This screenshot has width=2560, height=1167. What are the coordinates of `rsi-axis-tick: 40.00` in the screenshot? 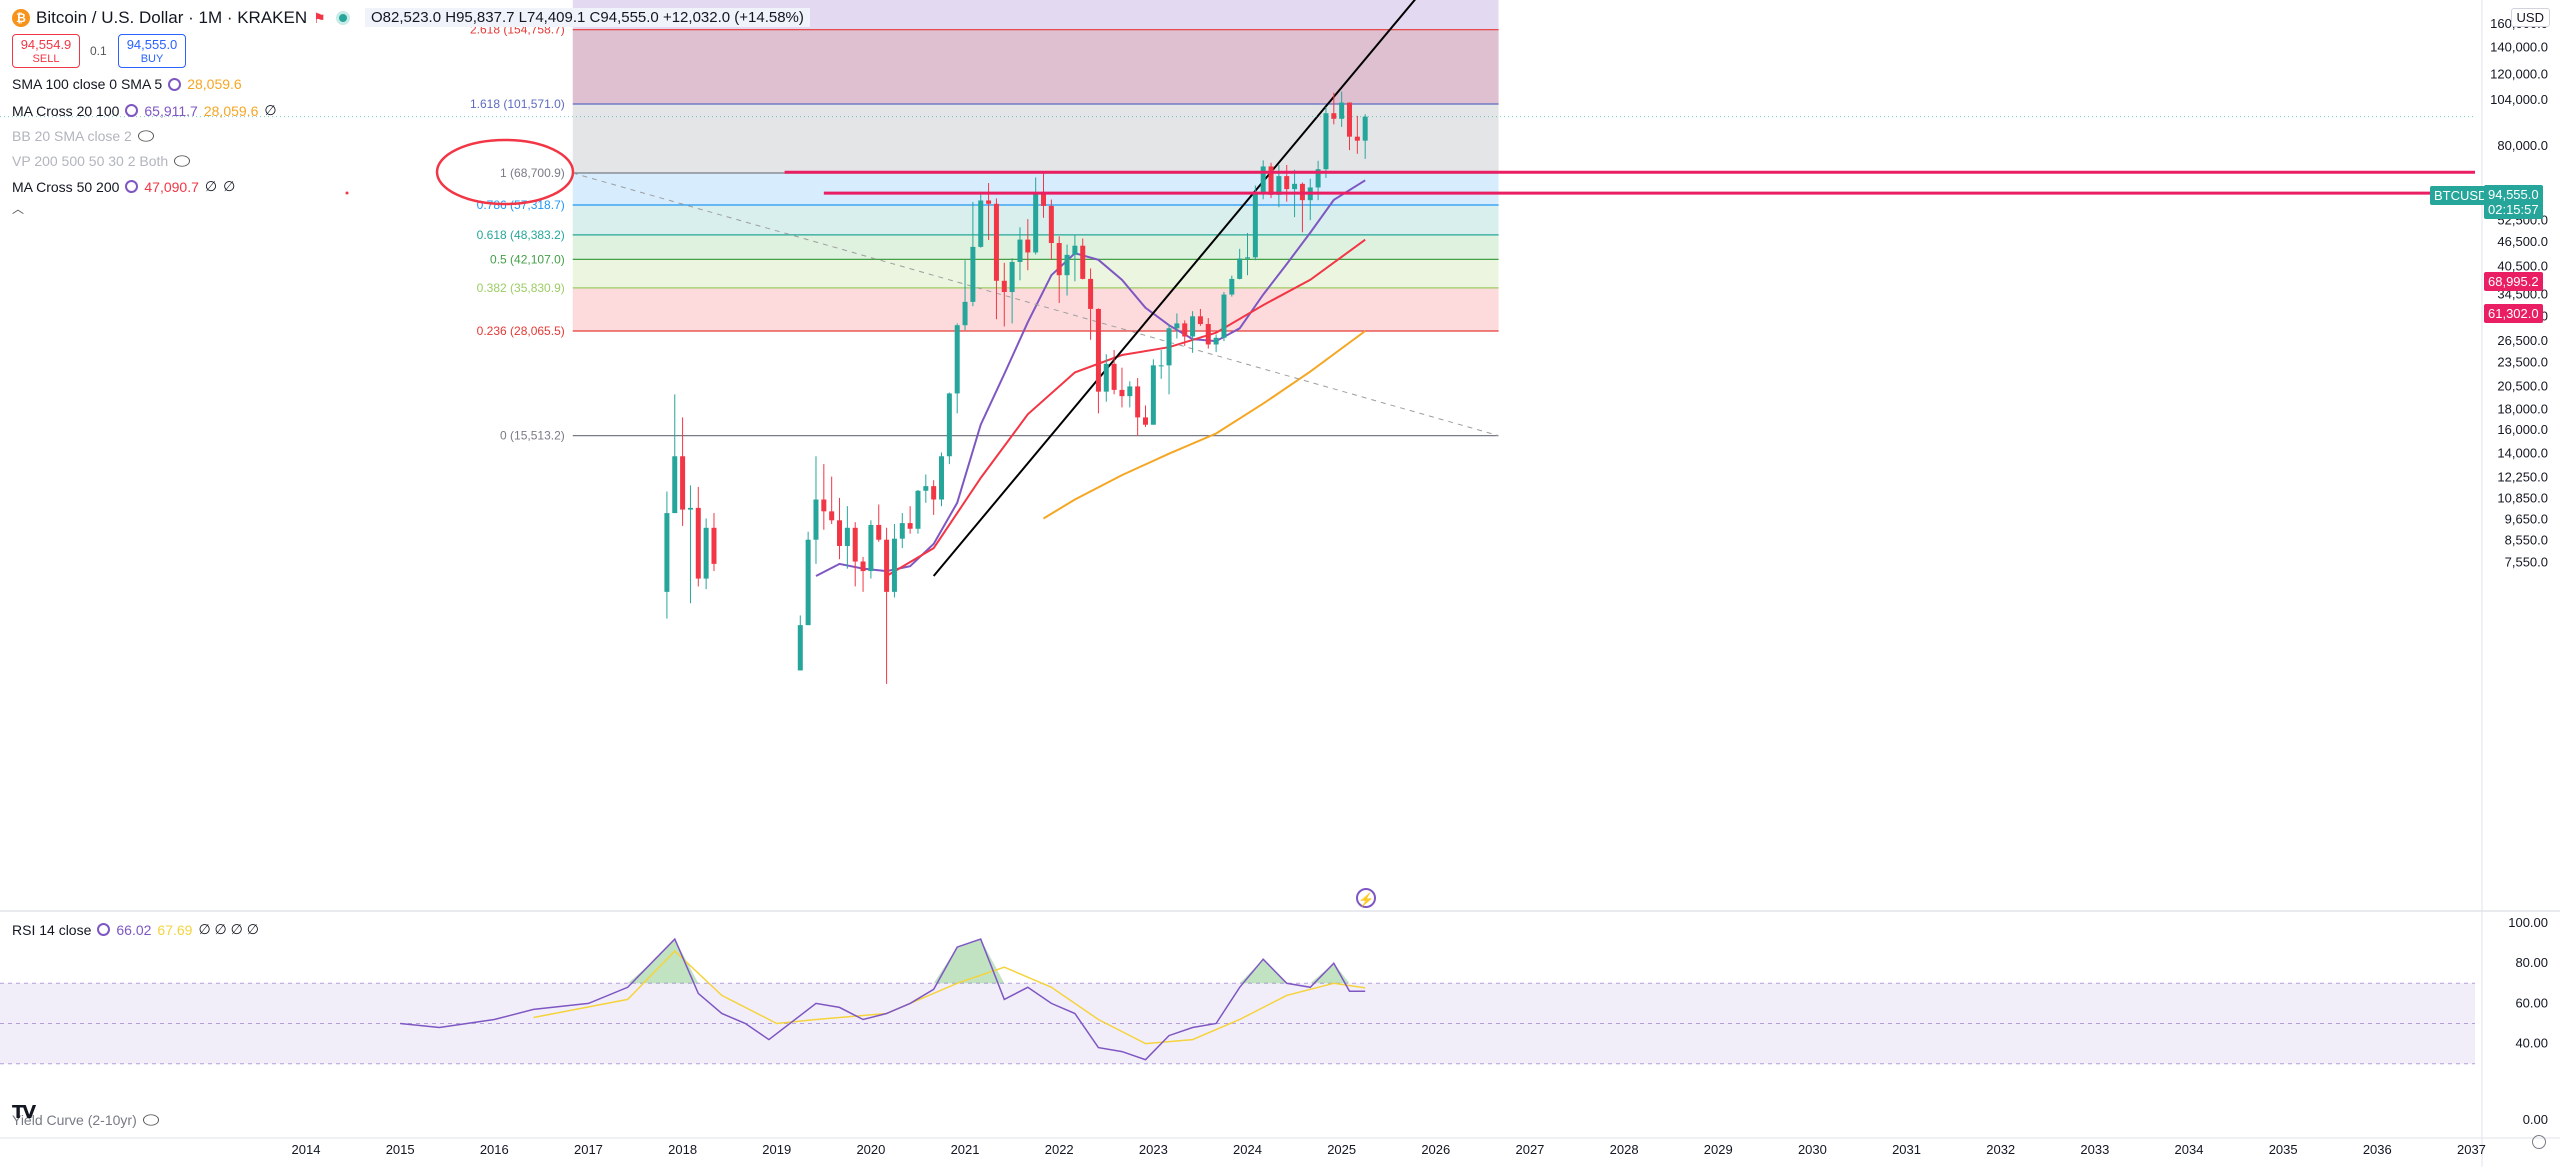 It's located at (2531, 1043).